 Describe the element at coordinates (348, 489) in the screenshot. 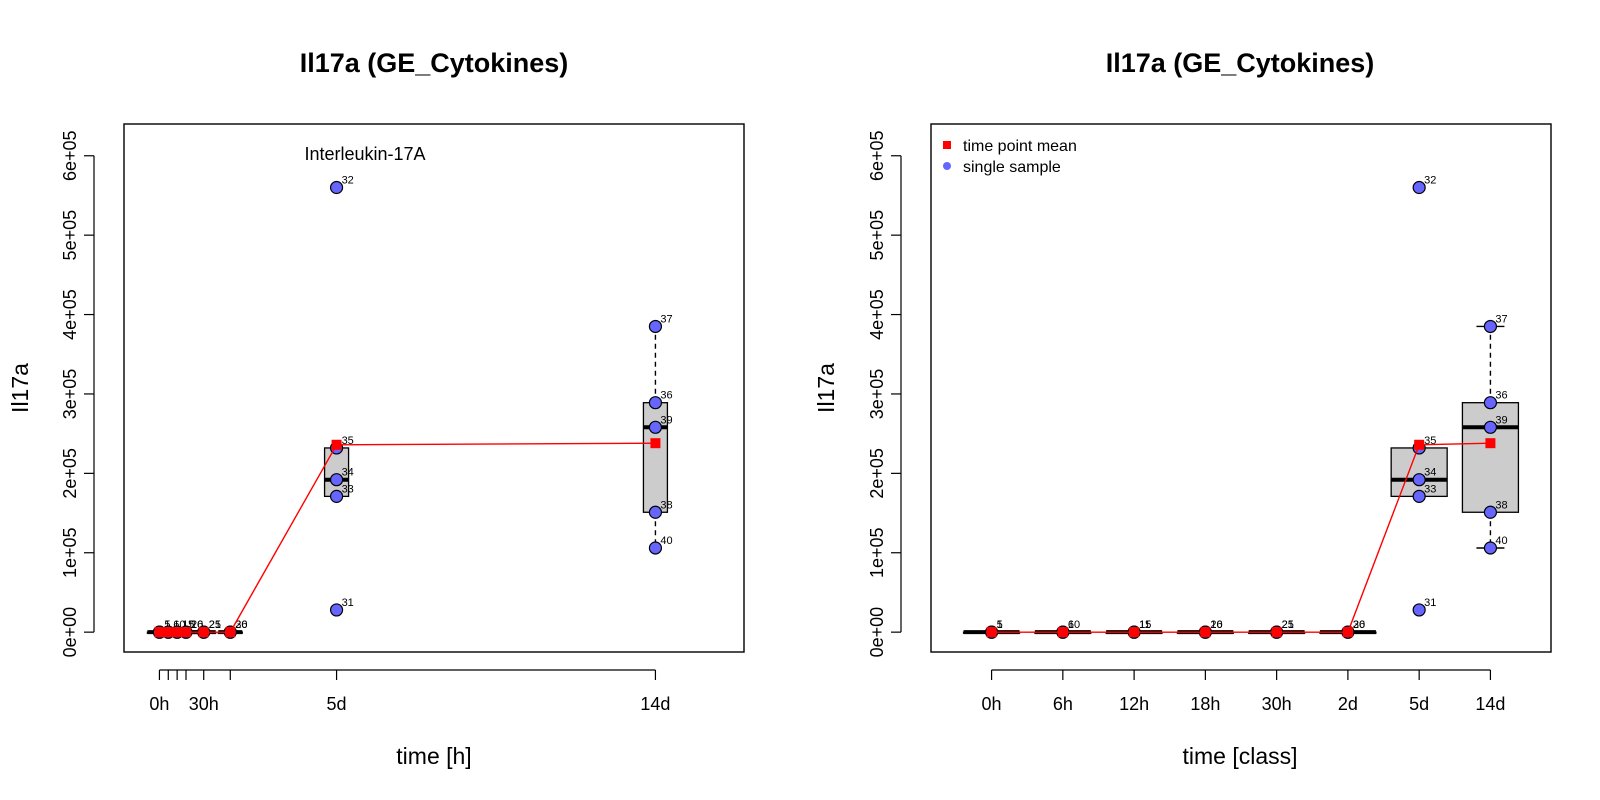

I see `sample-label: 33` at that location.